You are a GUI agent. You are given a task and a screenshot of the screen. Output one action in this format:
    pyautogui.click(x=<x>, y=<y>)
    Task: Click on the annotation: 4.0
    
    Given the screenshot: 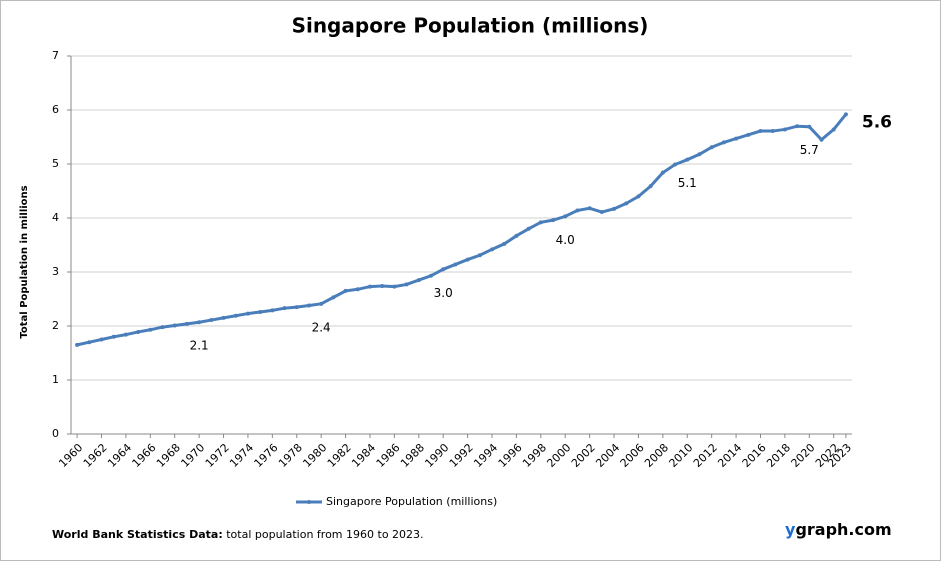 What is the action you would take?
    pyautogui.click(x=565, y=240)
    